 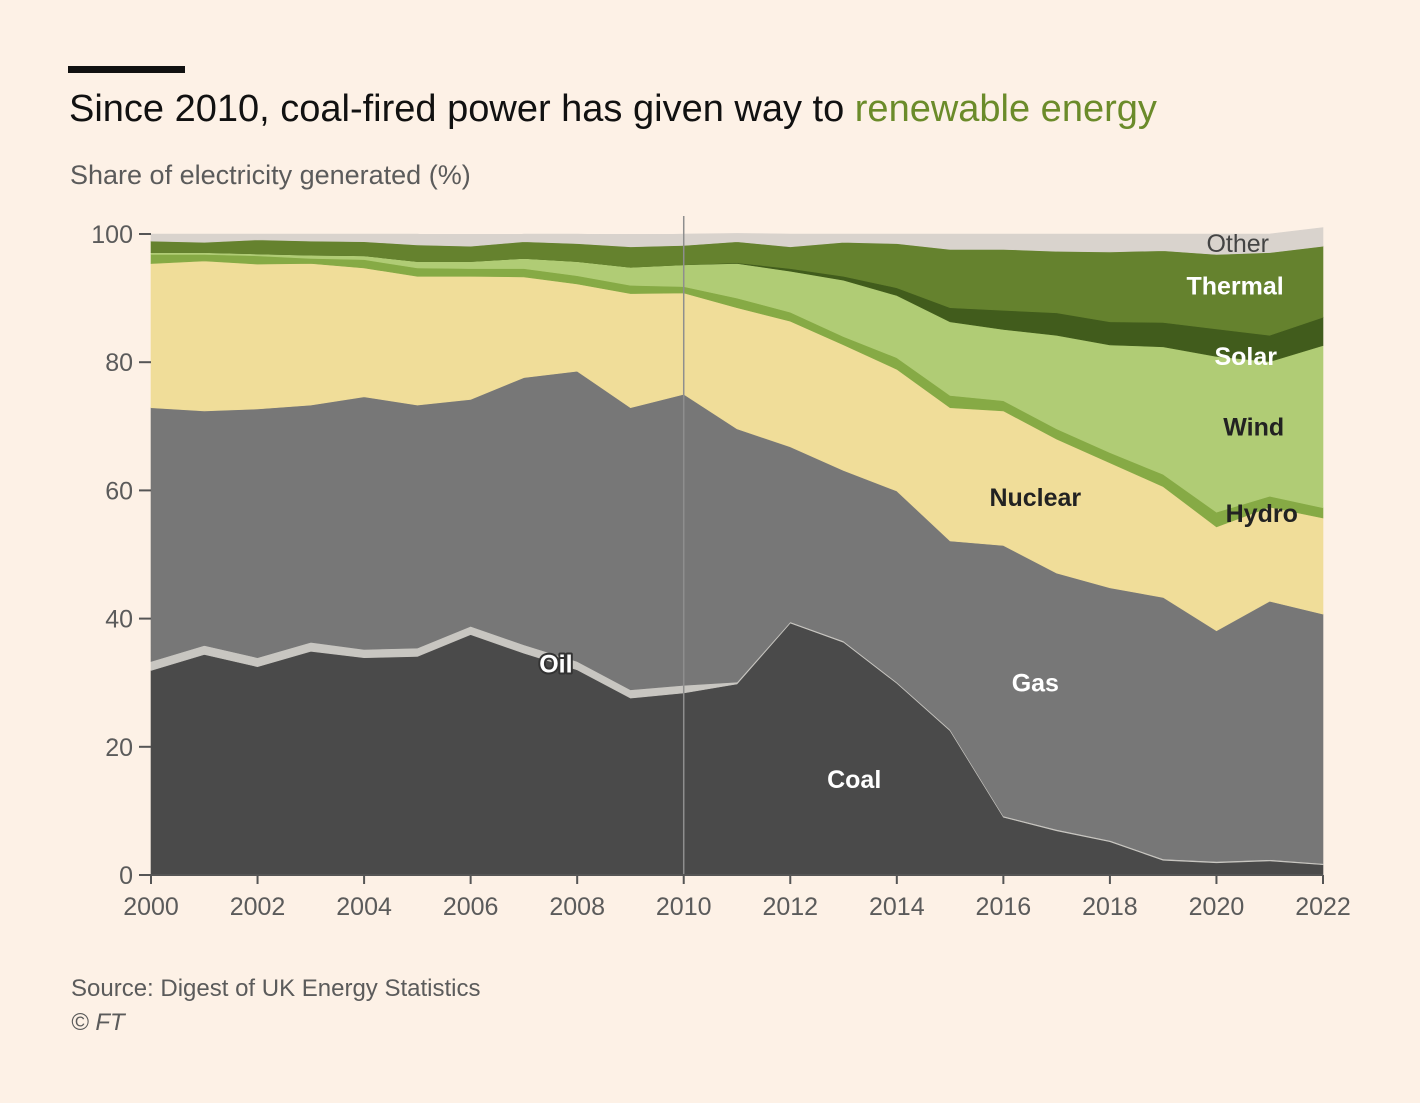 I want to click on x-tick-label-2022: 2022, so click(x=1323, y=907).